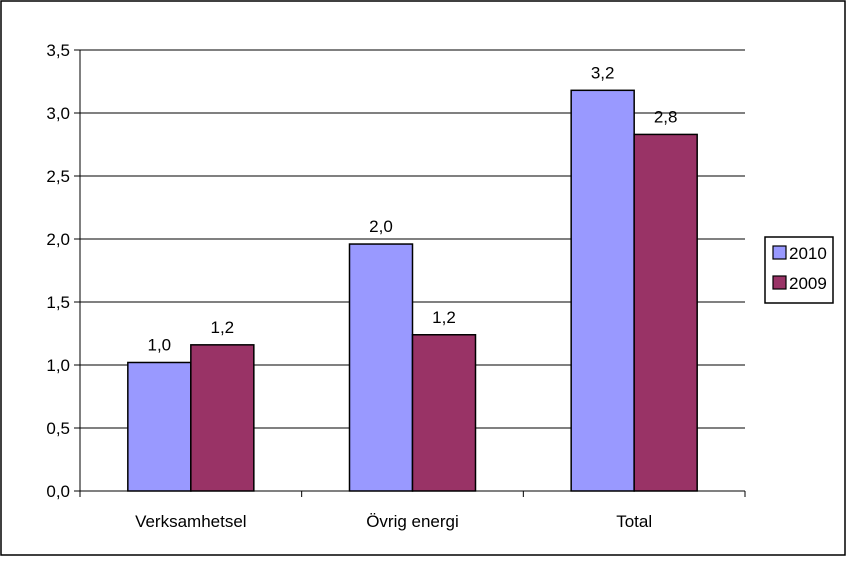  What do you see at coordinates (808, 283) in the screenshot?
I see `legend-label: 2009` at bounding box center [808, 283].